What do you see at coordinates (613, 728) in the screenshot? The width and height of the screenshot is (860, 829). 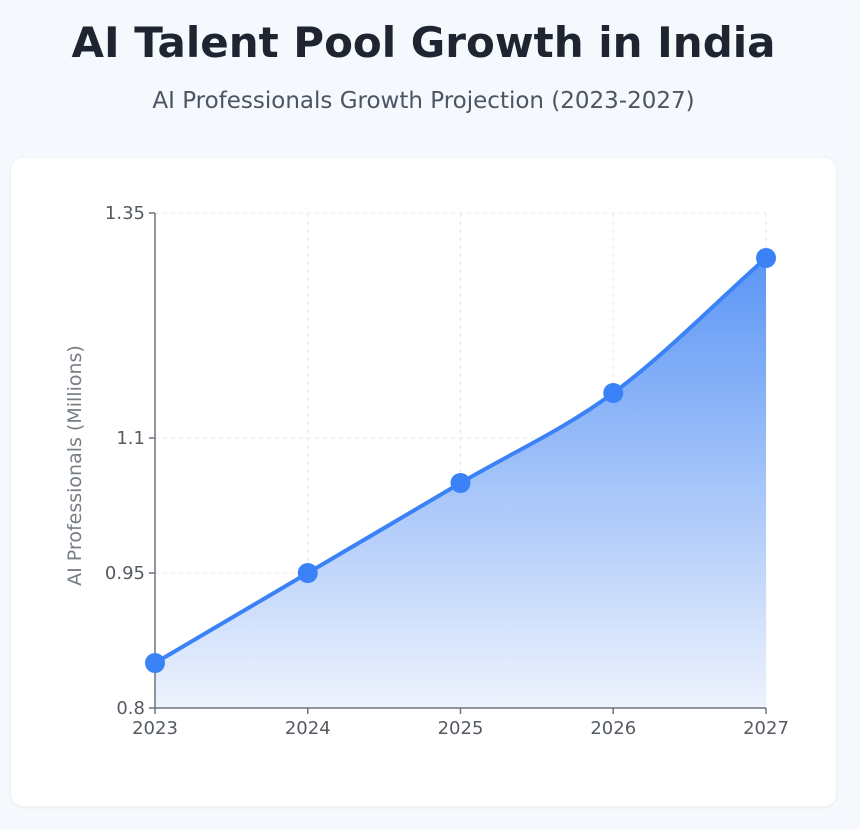 I see `x-tick-label: 2026` at bounding box center [613, 728].